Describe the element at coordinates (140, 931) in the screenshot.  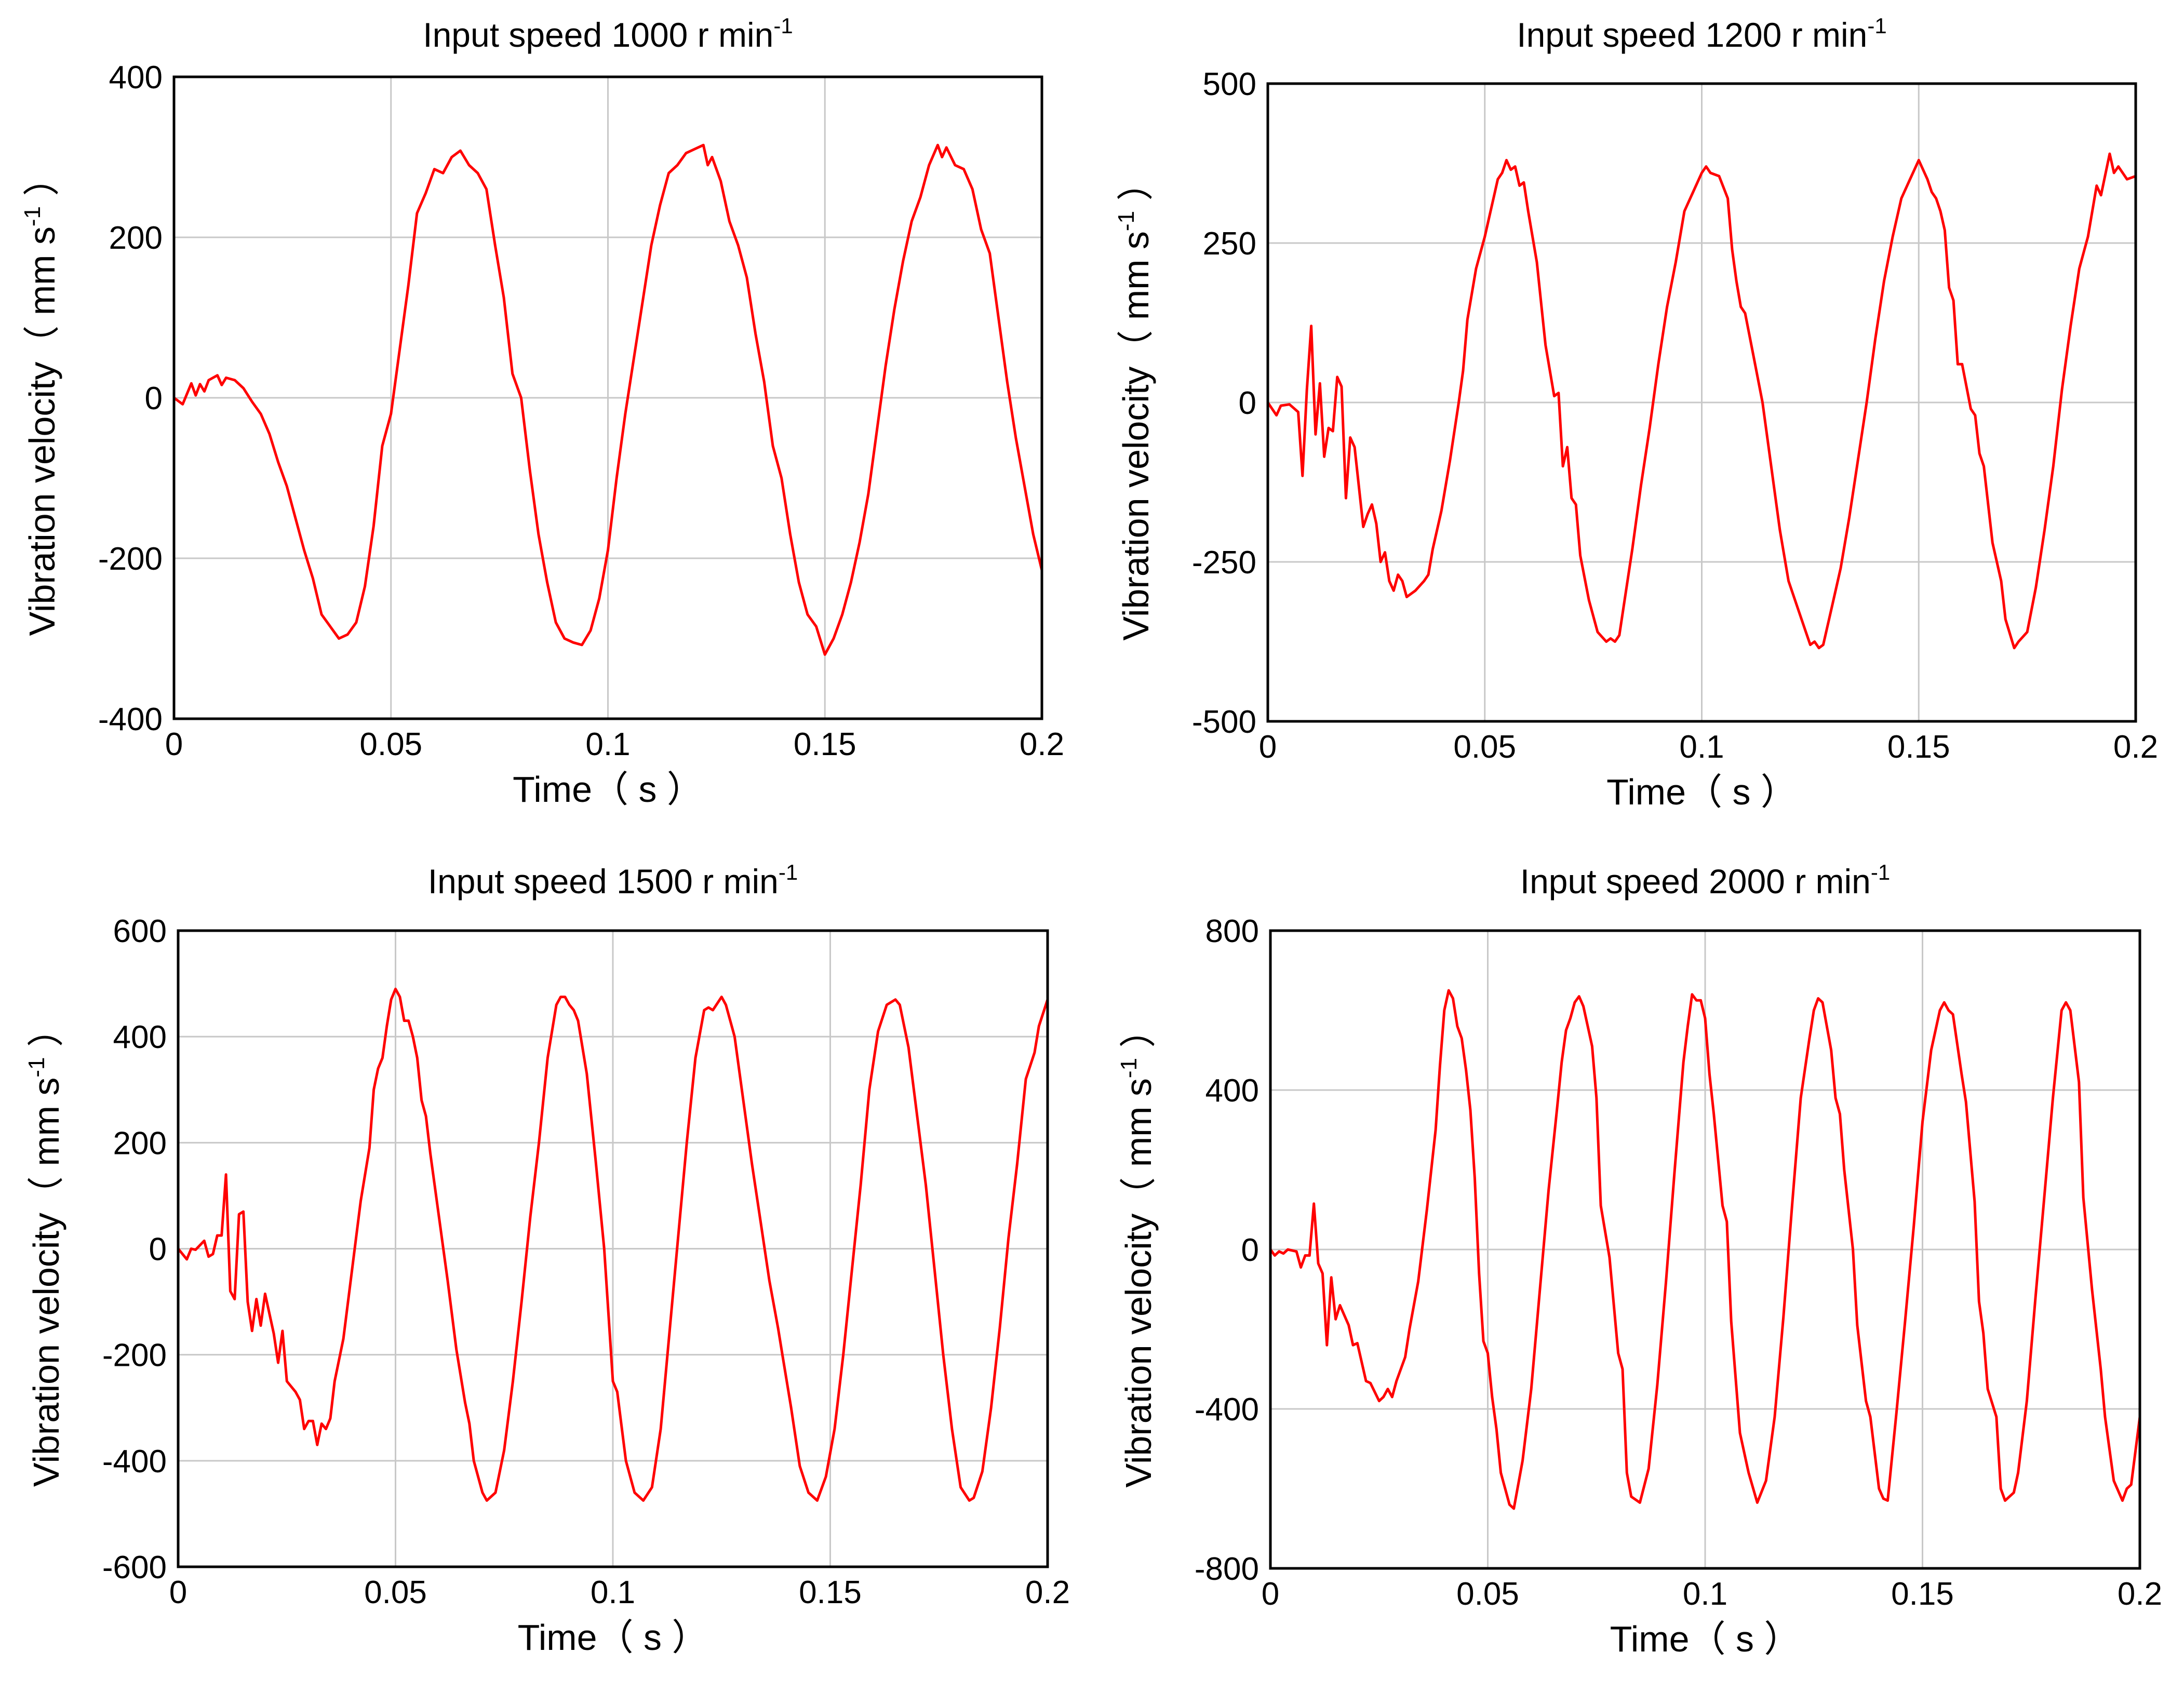
I see `y-tick-label: 600` at that location.